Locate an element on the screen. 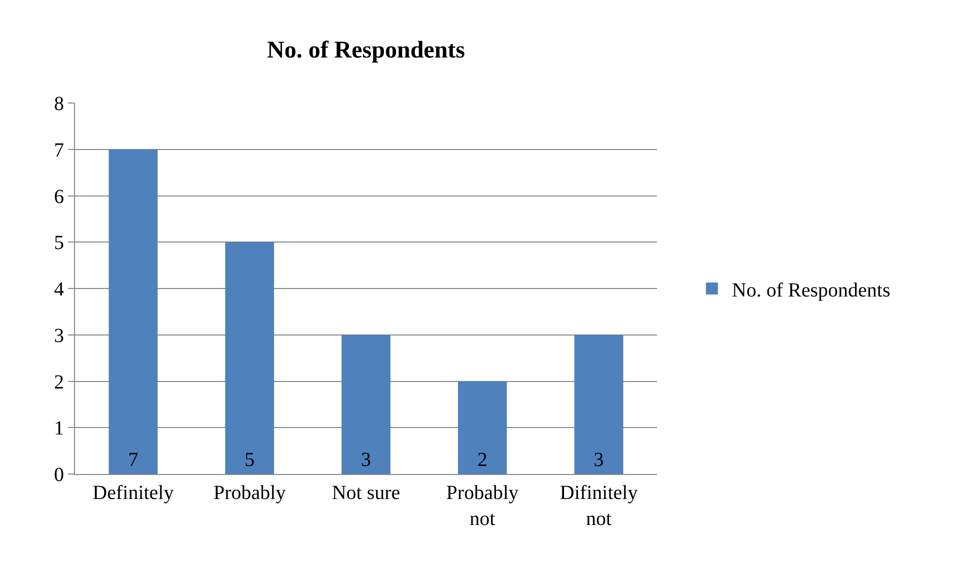  data-label: 2 is located at coordinates (482, 460).